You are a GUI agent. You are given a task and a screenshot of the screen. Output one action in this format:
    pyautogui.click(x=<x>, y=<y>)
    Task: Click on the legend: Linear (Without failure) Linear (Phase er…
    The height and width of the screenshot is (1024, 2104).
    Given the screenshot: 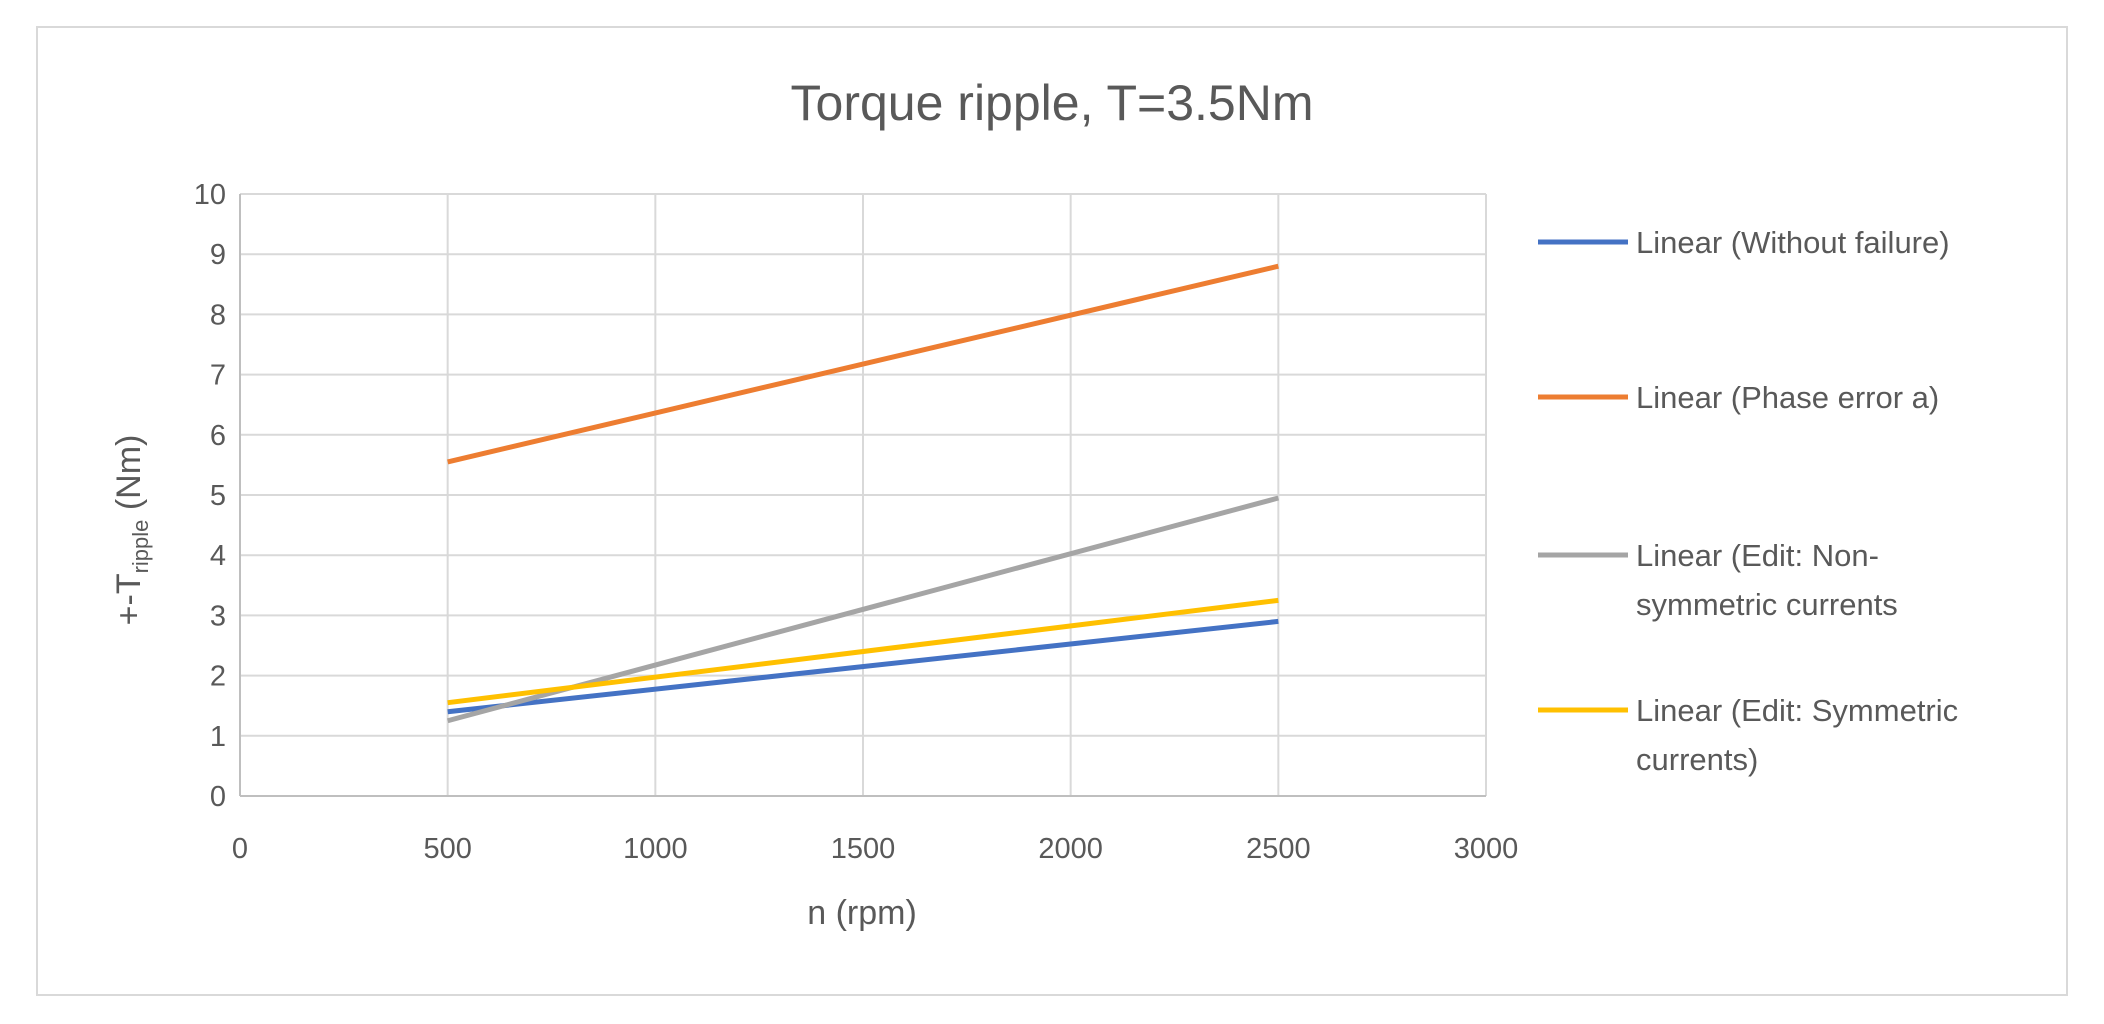 What is the action you would take?
    pyautogui.click(x=1748, y=501)
    